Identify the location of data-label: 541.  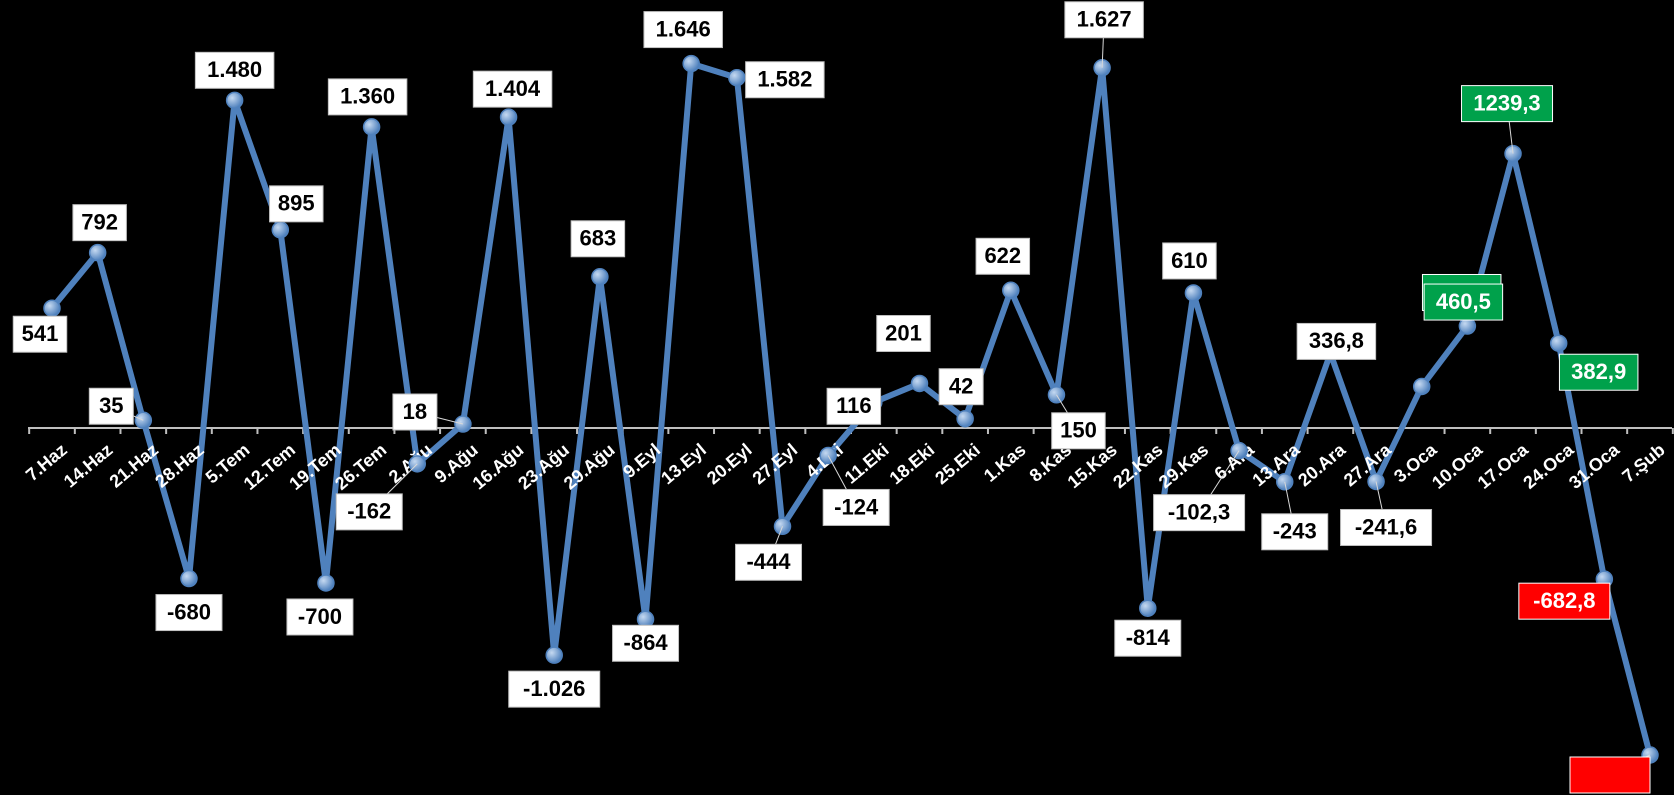
(40, 333).